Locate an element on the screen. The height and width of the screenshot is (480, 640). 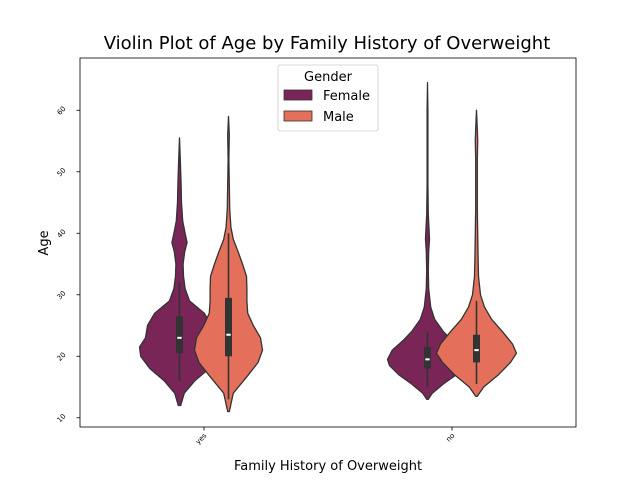
x-tick-label: yes is located at coordinates (201, 439).